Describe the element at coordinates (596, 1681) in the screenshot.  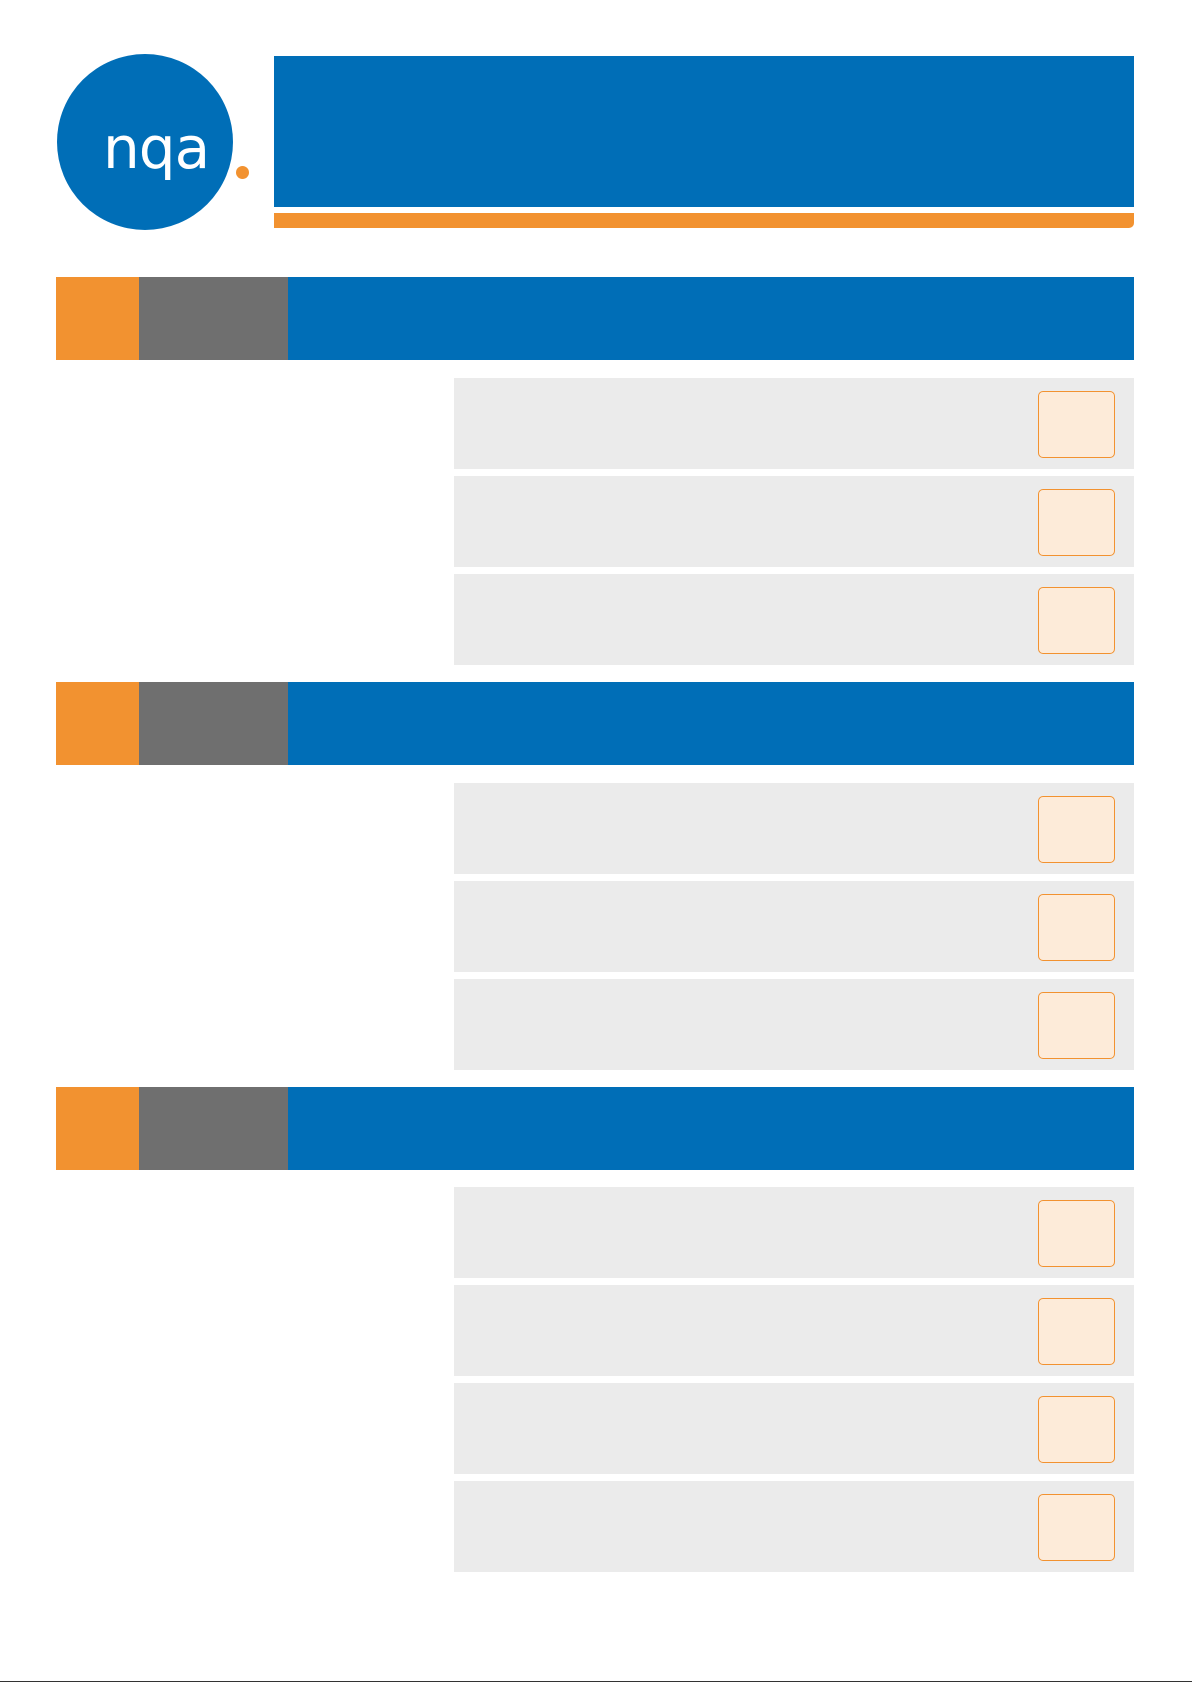
I see `footer-line` at that location.